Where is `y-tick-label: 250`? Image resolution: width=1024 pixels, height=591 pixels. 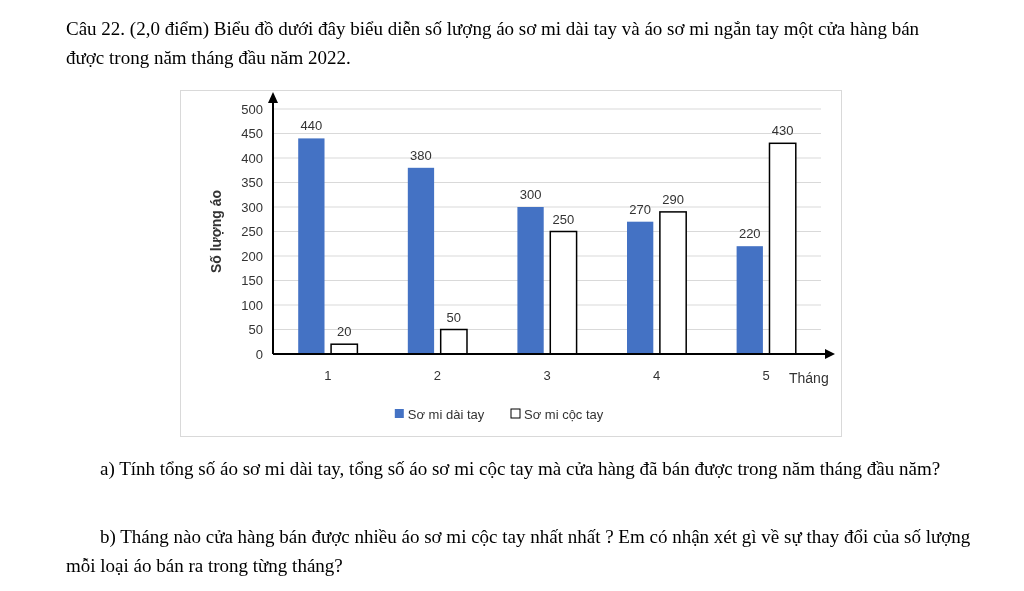
y-tick-label: 250 is located at coordinates (252, 232).